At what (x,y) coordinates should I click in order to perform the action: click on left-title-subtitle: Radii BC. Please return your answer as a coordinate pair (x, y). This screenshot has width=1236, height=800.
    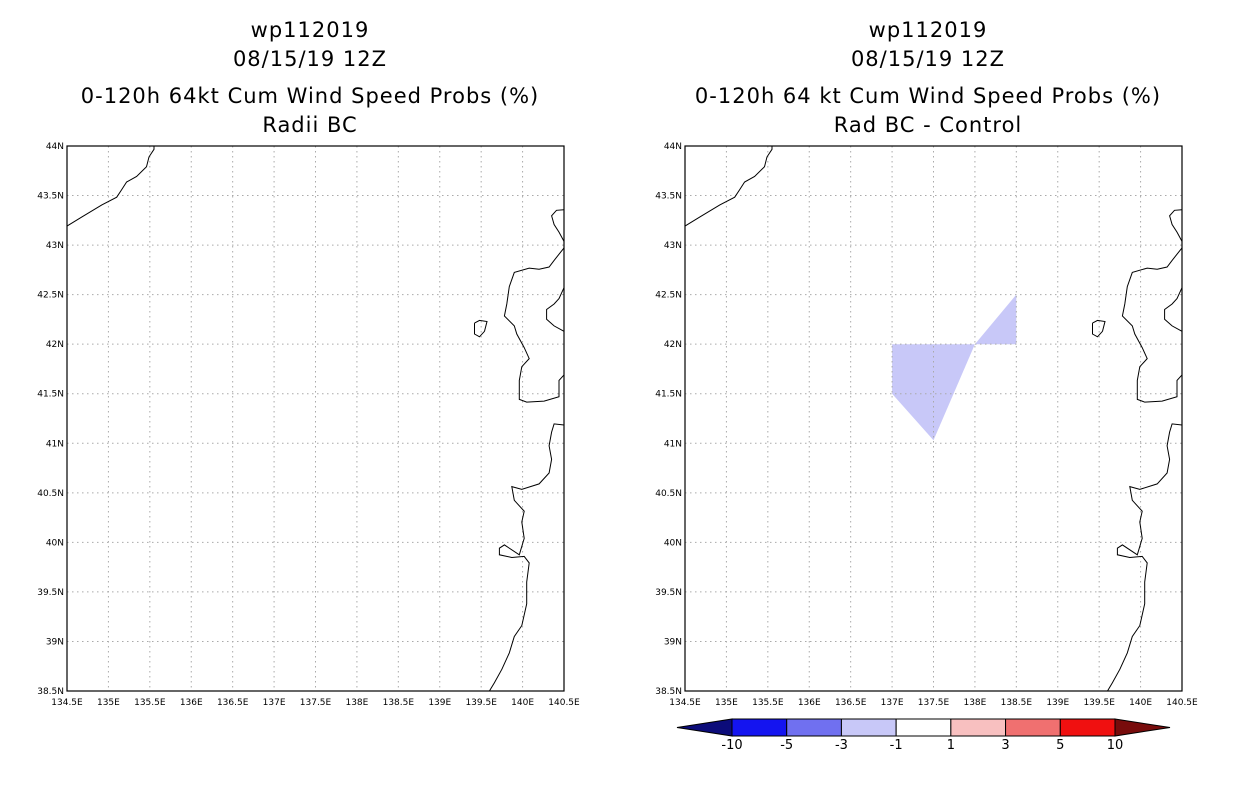
    Looking at the image, I should click on (310, 125).